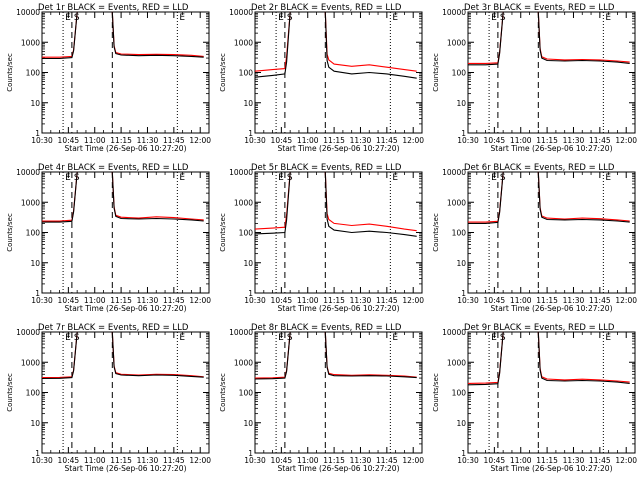 Image resolution: width=640 pixels, height=480 pixels. Describe the element at coordinates (113, 328) in the screenshot. I see `panel-title: Det 7r BLACK = Events, RED = LLD` at that location.